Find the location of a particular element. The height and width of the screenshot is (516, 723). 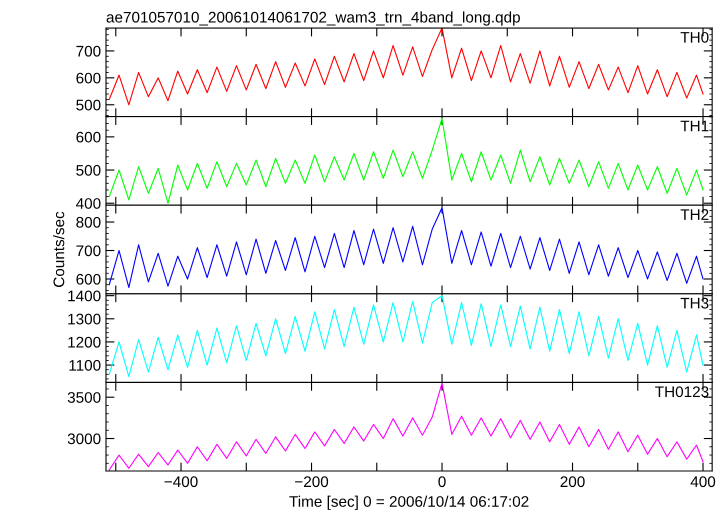

x-tick-label: 400 is located at coordinates (703, 482).